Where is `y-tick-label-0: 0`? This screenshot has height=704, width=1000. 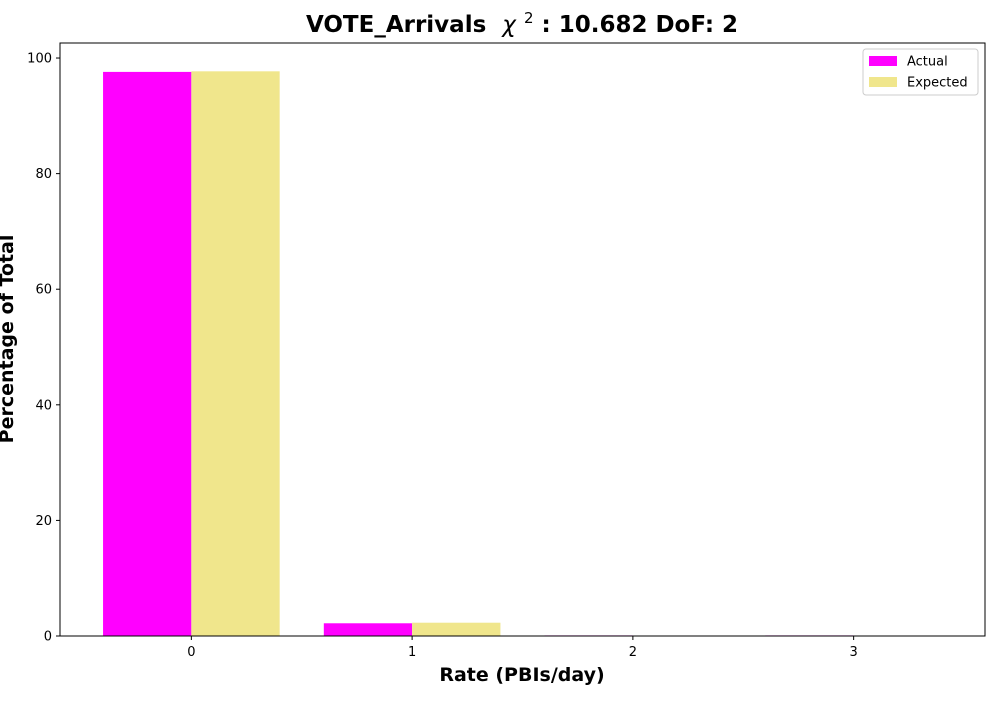 y-tick-label-0: 0 is located at coordinates (48, 637).